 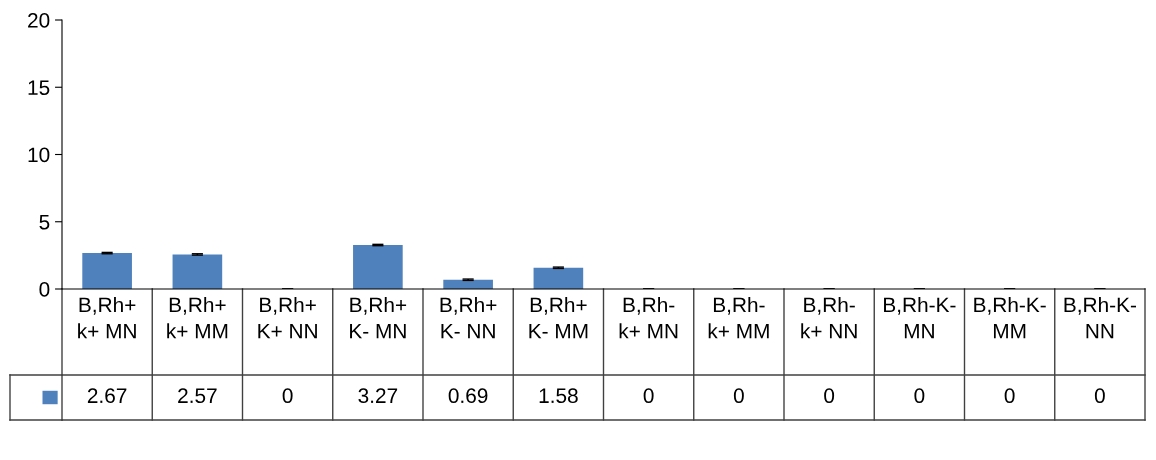 I want to click on x-tick-label: B,Rh+ k+ MM, so click(x=197, y=318).